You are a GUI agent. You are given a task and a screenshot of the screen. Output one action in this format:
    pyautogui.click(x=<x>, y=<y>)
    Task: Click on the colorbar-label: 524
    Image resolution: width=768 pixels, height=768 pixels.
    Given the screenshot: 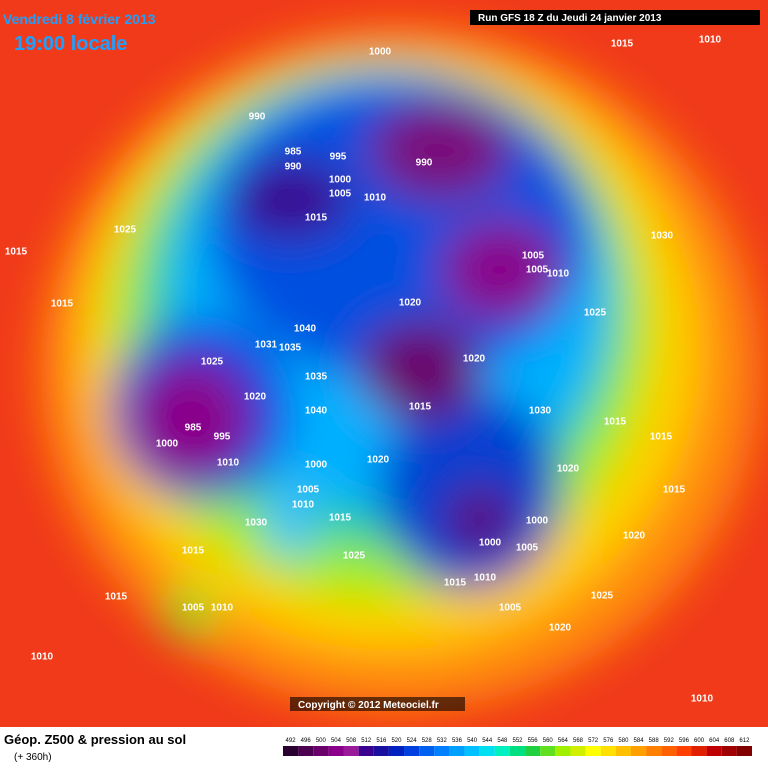 What is the action you would take?
    pyautogui.click(x=412, y=741)
    